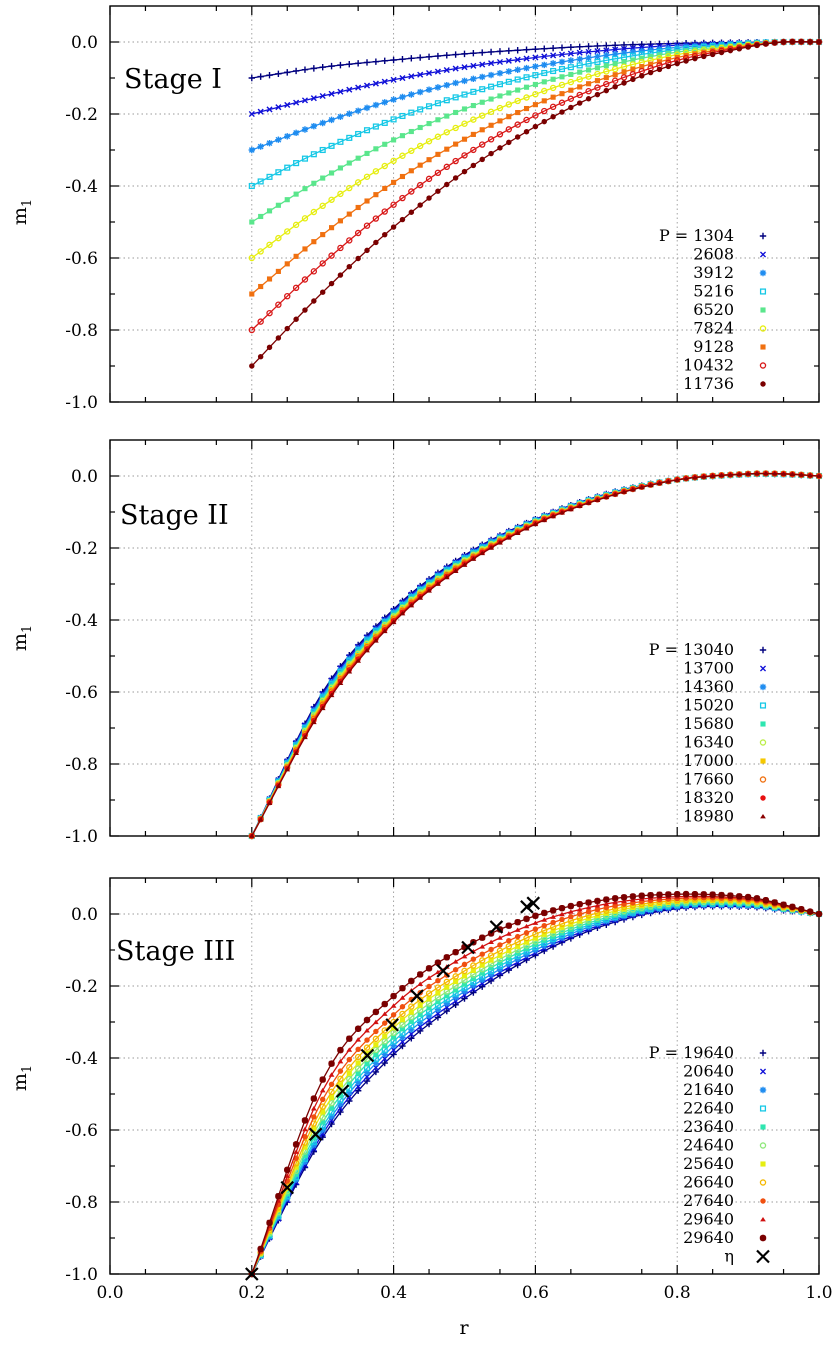  What do you see at coordinates (708, 760) in the screenshot?
I see `legend-label: 17000` at bounding box center [708, 760].